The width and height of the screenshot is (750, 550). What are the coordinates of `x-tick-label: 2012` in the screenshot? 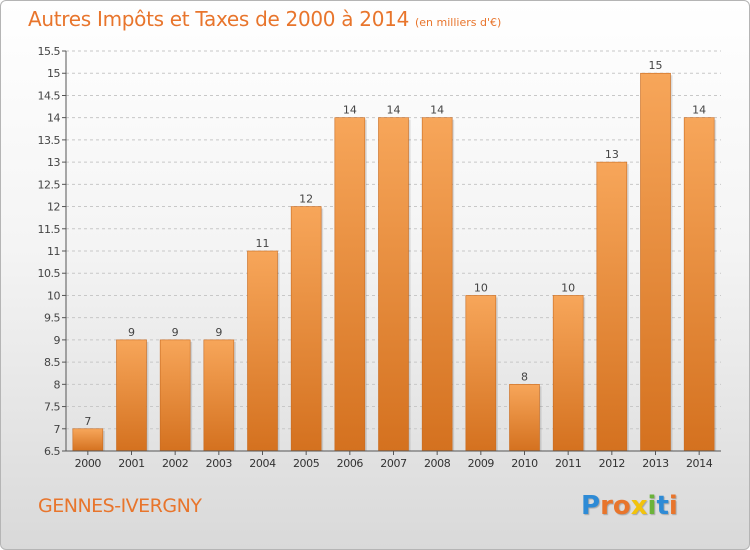 It's located at (612, 463).